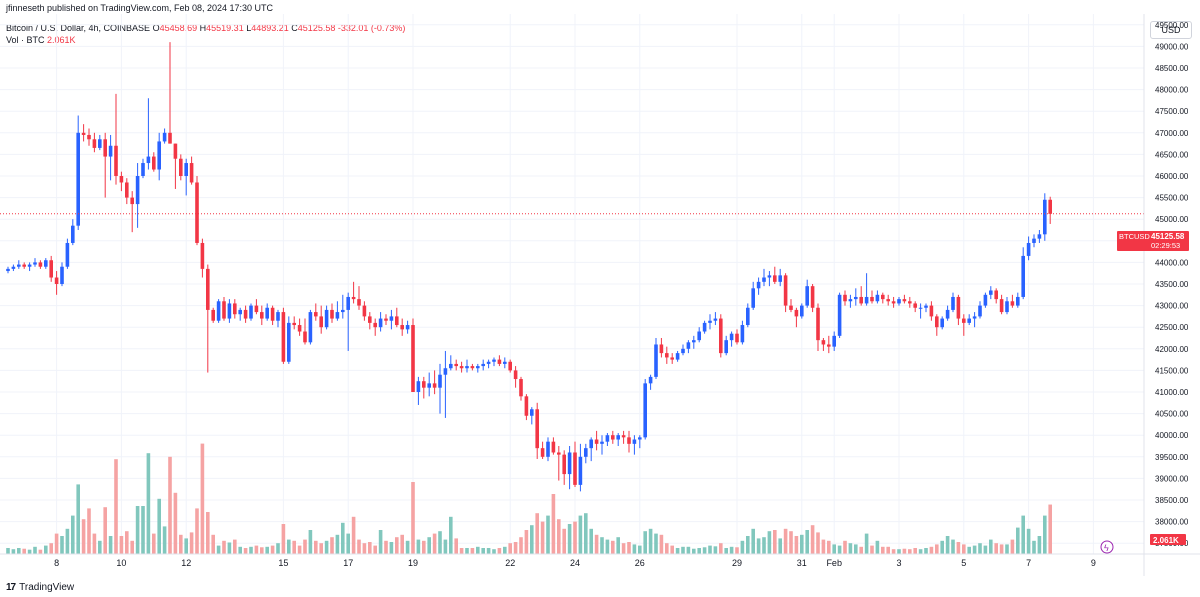 The width and height of the screenshot is (1200, 597). I want to click on open-value: 45458.69, so click(178, 28).